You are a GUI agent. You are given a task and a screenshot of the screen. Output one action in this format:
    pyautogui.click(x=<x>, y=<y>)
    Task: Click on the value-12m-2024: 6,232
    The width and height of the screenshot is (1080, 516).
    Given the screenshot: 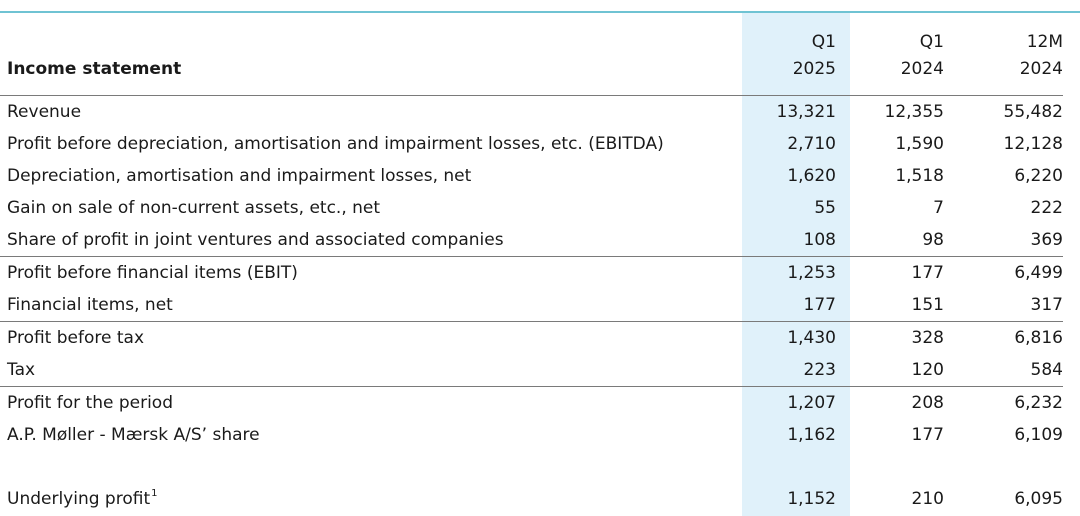 What is the action you would take?
    pyautogui.click(x=1010, y=402)
    